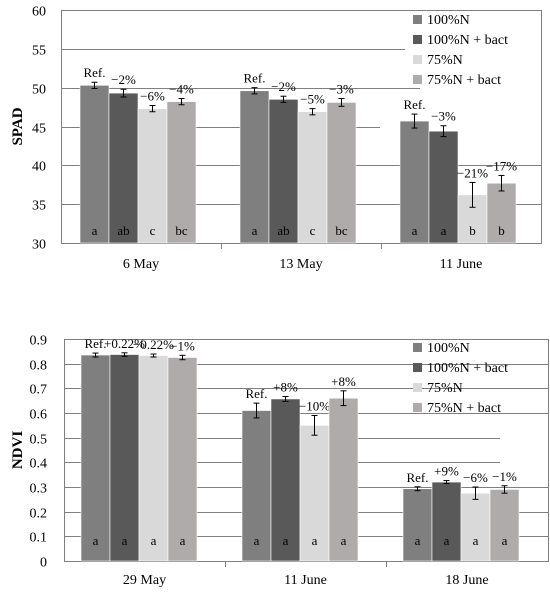 The width and height of the screenshot is (550, 592). I want to click on spad-data-label: −21%, so click(472, 172).